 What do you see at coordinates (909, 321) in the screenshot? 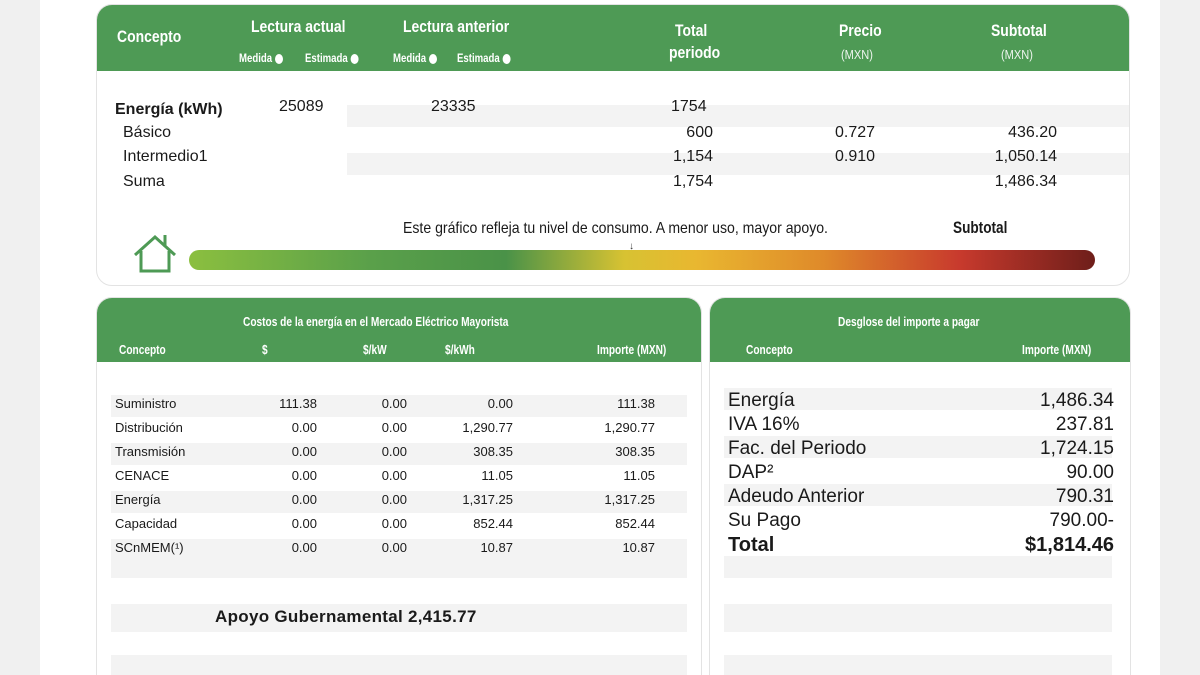
I see `desglose-title: Desglose del importe a pagar` at bounding box center [909, 321].